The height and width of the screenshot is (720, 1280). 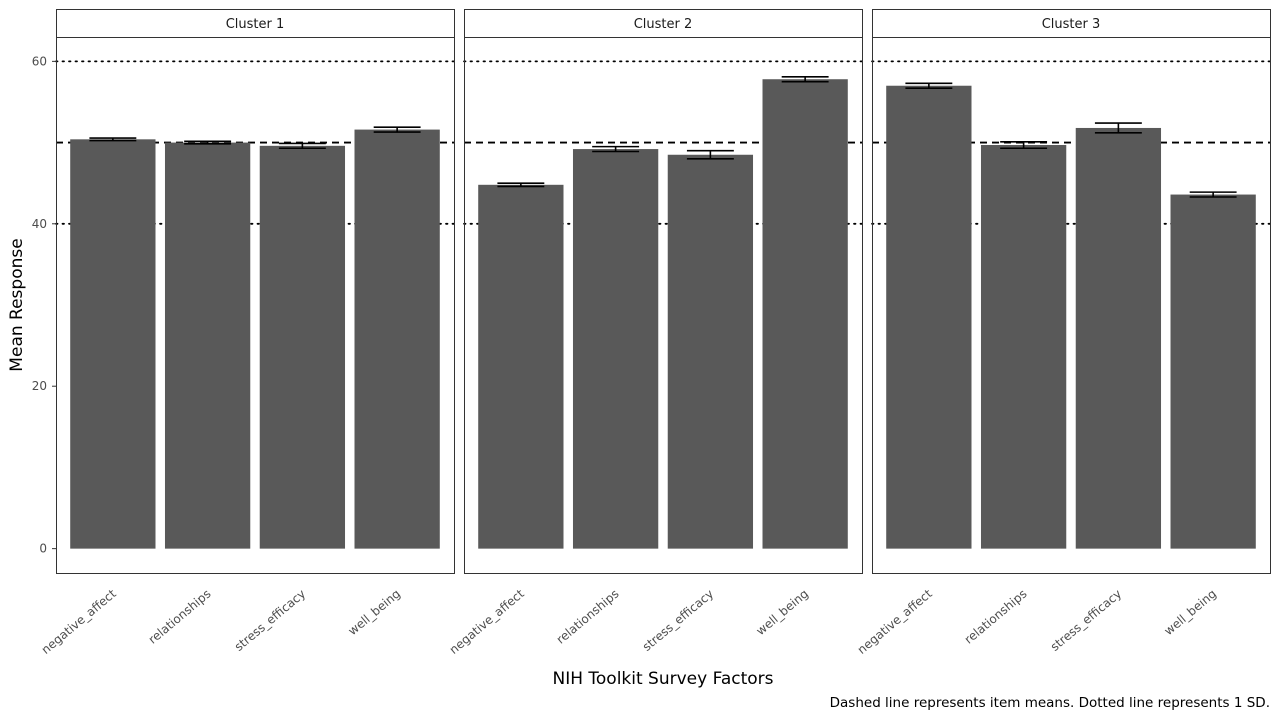 What do you see at coordinates (44, 305) in the screenshot?
I see `y-axis: 0 20 40 60` at bounding box center [44, 305].